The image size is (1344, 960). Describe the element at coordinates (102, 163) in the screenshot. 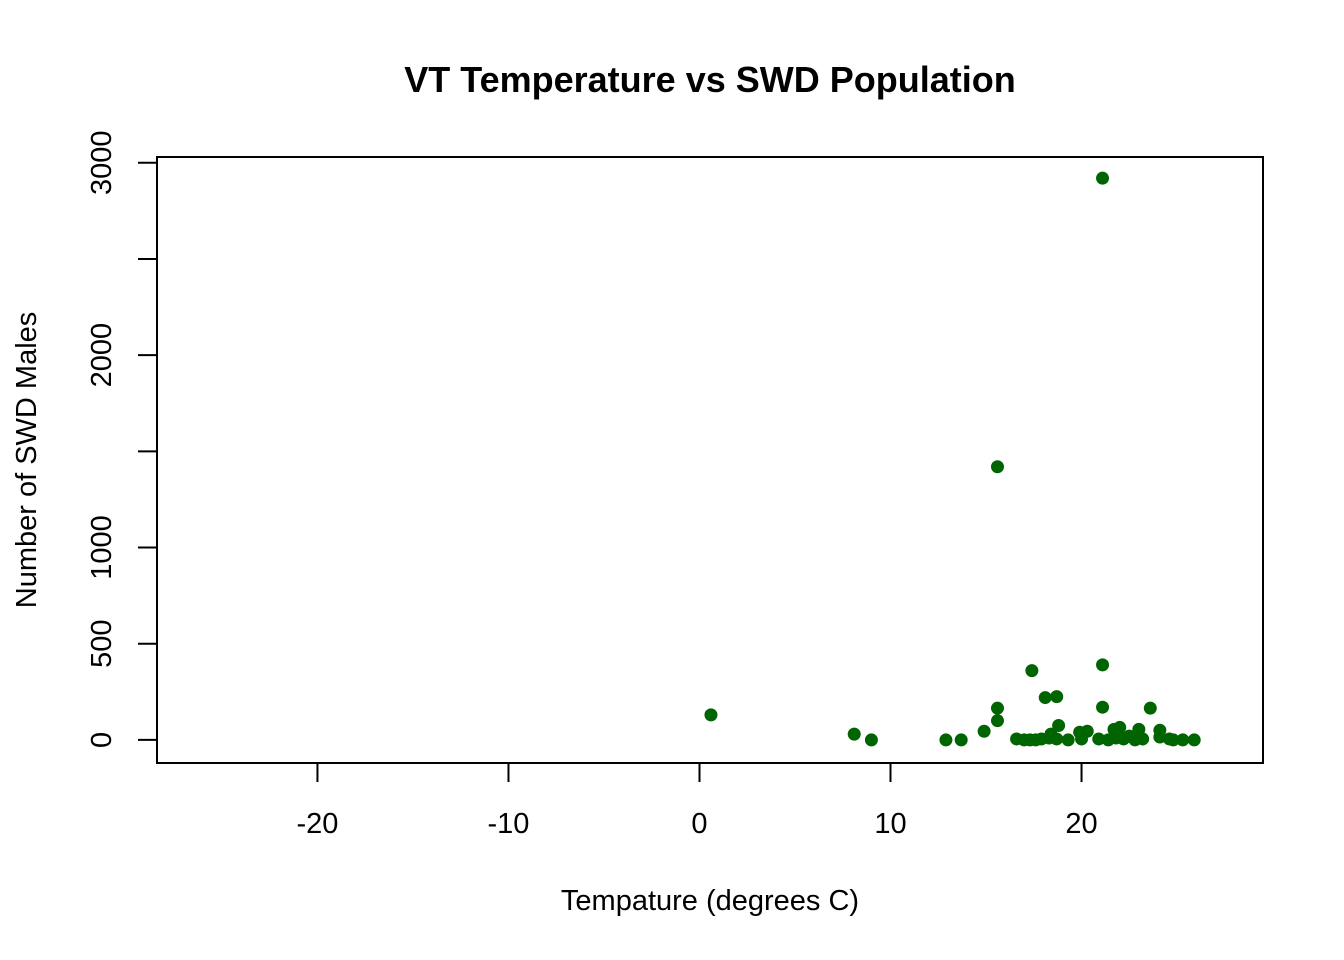

I see `y-tick-label: 3000` at that location.